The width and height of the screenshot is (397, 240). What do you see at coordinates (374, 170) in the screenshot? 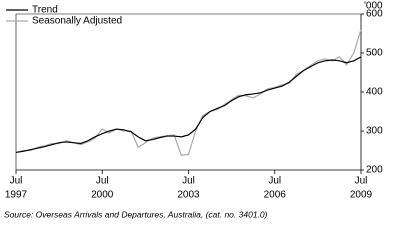
I see `y-tick-label: 200` at bounding box center [374, 170].